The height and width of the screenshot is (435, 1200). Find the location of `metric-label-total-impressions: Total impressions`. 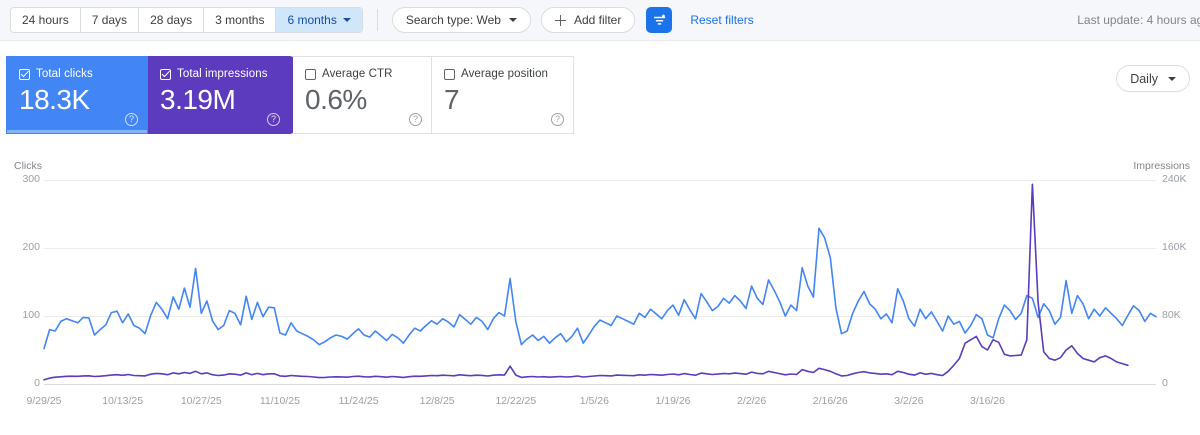

metric-label-total-impressions: Total impressions is located at coordinates (222, 74).